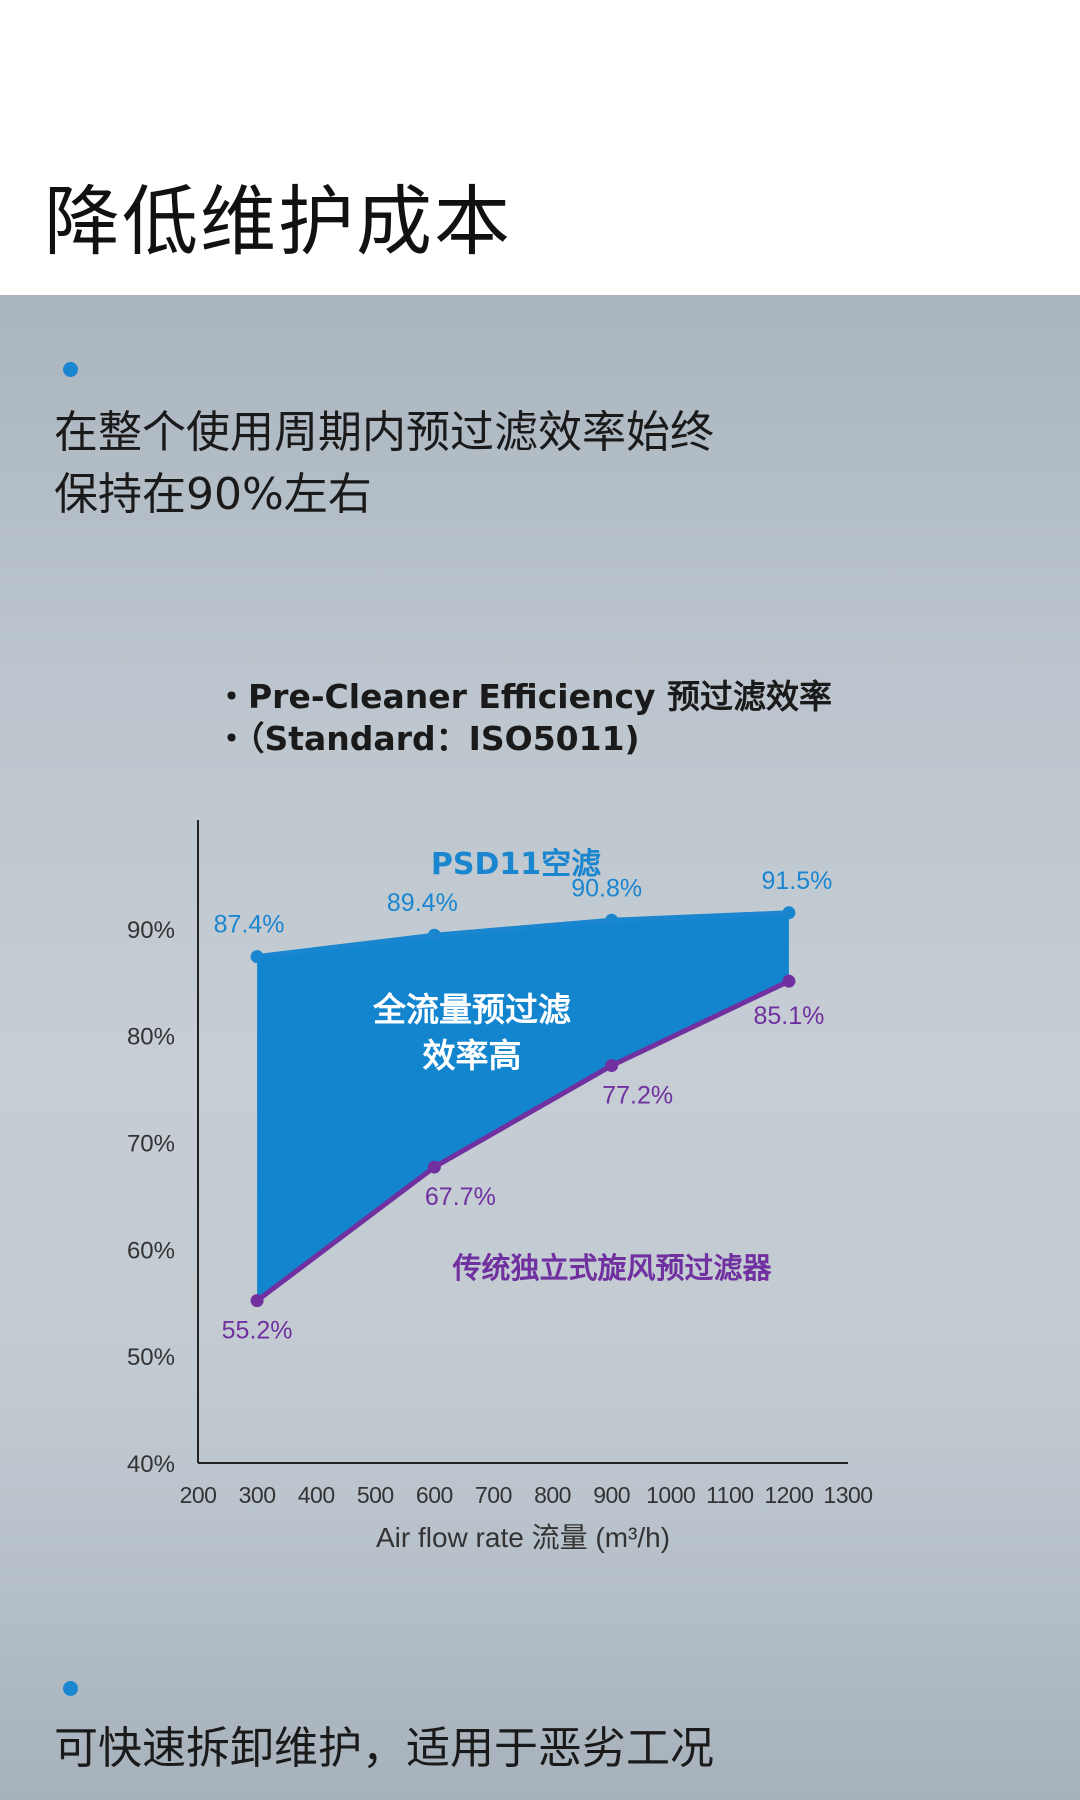 This screenshot has width=1080, height=1800. What do you see at coordinates (384, 463) in the screenshot?
I see `feature-point-1: 在整个使用周期内预过滤效率始终 保持在90%左右` at bounding box center [384, 463].